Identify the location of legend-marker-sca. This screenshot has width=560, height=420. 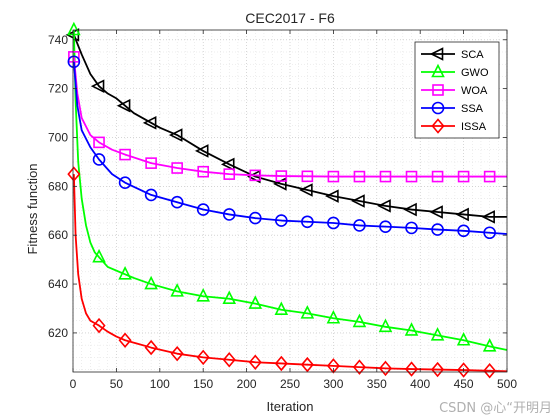
(436, 54).